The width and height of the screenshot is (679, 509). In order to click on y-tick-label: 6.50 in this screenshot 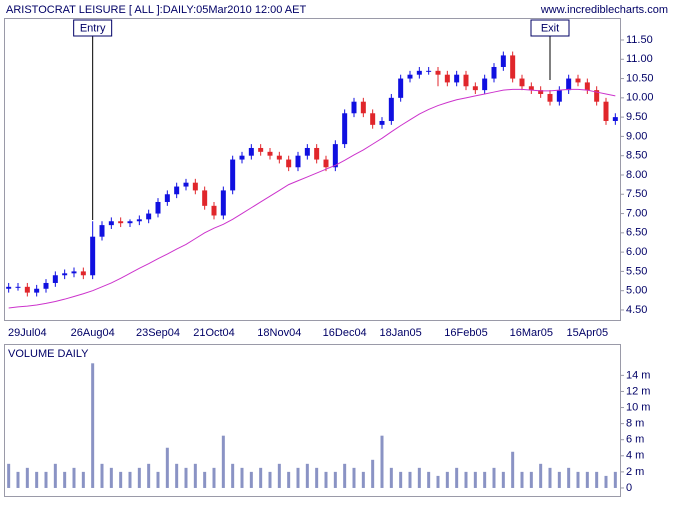, I will do `click(636, 233)`.